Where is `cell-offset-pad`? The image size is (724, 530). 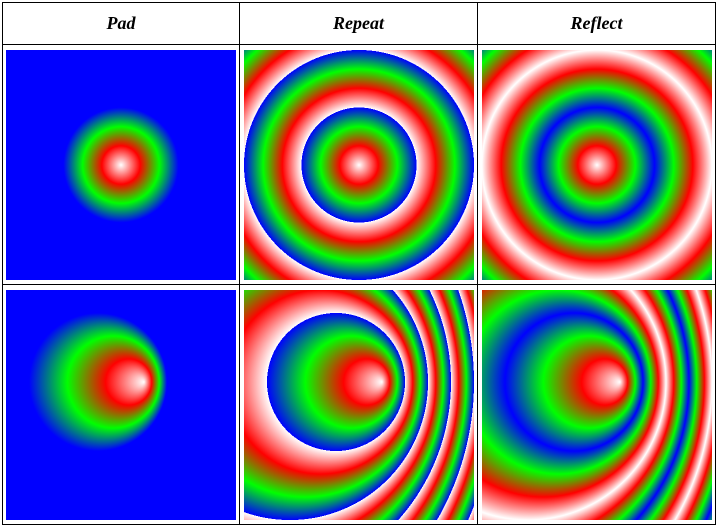
cell-offset-pad is located at coordinates (121, 404).